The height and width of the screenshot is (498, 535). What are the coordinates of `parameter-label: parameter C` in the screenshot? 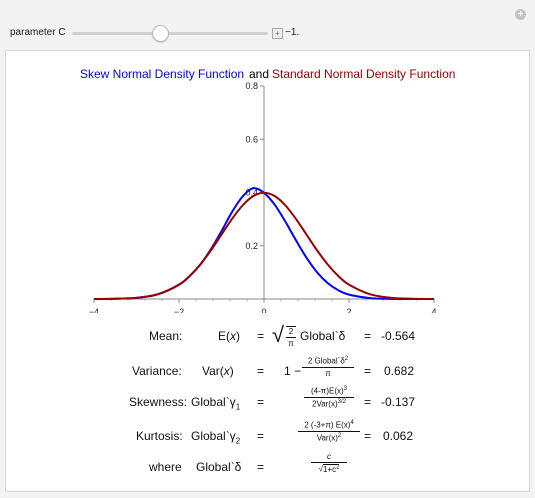 It's located at (38, 32).